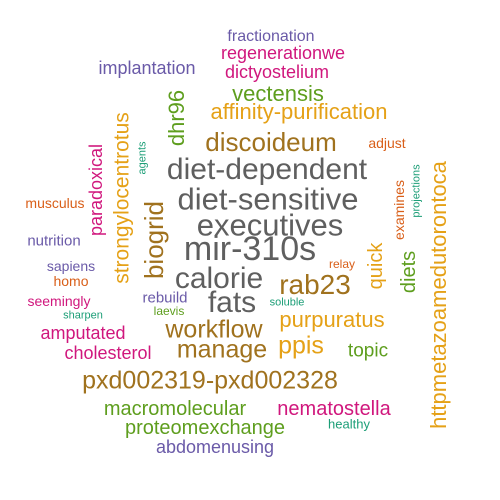 The width and height of the screenshot is (500, 500). I want to click on word-fats: fats, so click(232, 302).